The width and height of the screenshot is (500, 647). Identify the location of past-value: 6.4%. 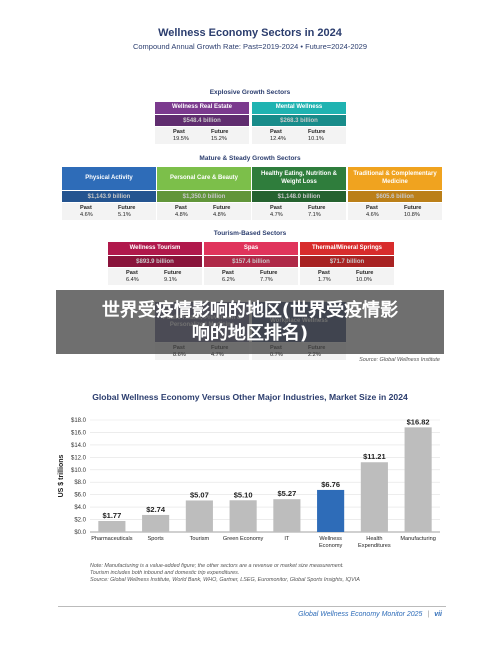
(132, 279).